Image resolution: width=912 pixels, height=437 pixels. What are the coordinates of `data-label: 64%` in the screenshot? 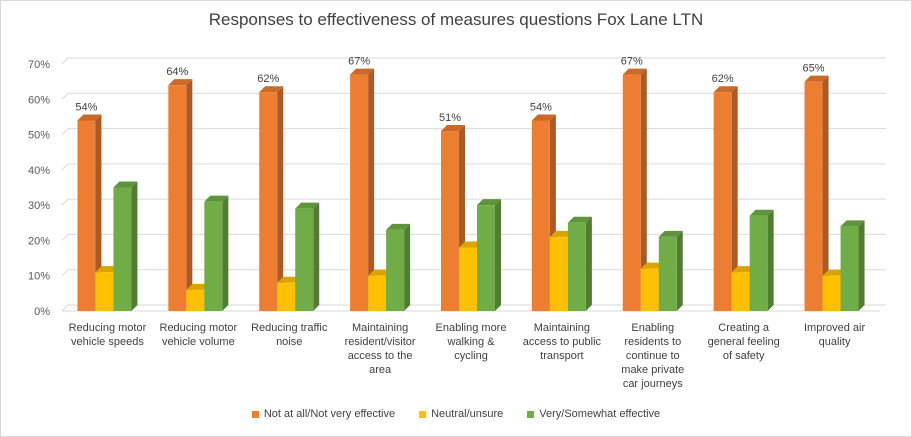 It's located at (177, 72).